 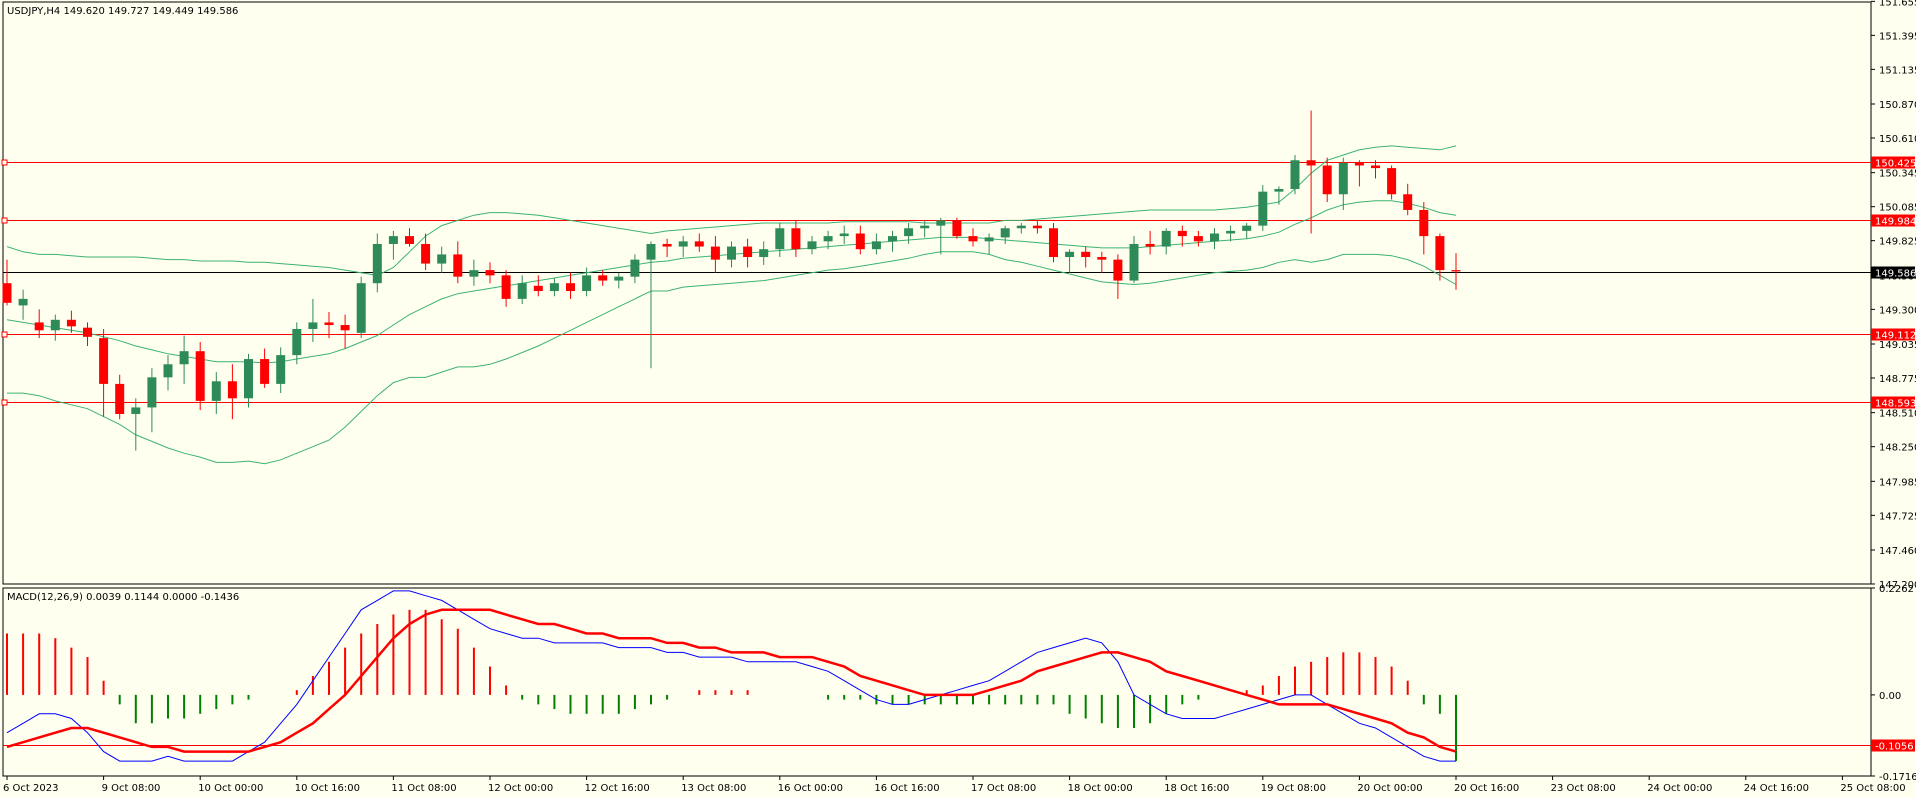 What do you see at coordinates (1897, 4) in the screenshot?
I see `price-axis-label: 151.655` at bounding box center [1897, 4].